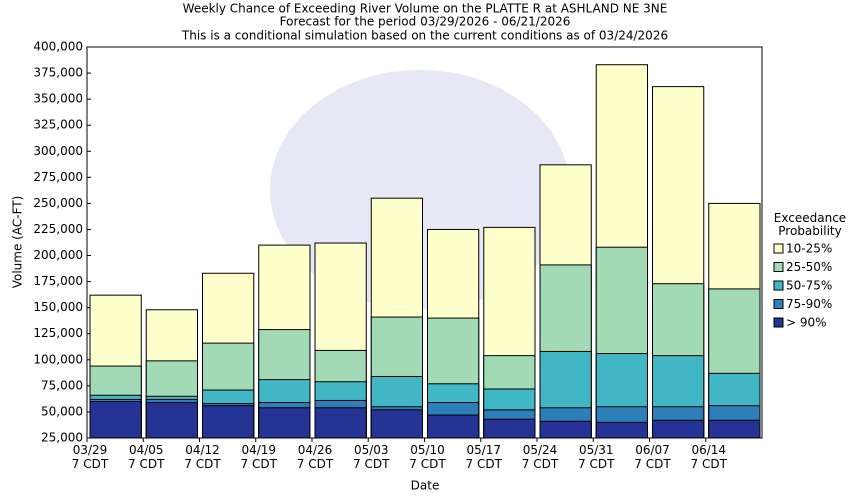 Image resolution: width=850 pixels, height=500 pixels. Describe the element at coordinates (483, 457) in the screenshot. I see `x-tick-label: 05/17 7 CDT` at that location.